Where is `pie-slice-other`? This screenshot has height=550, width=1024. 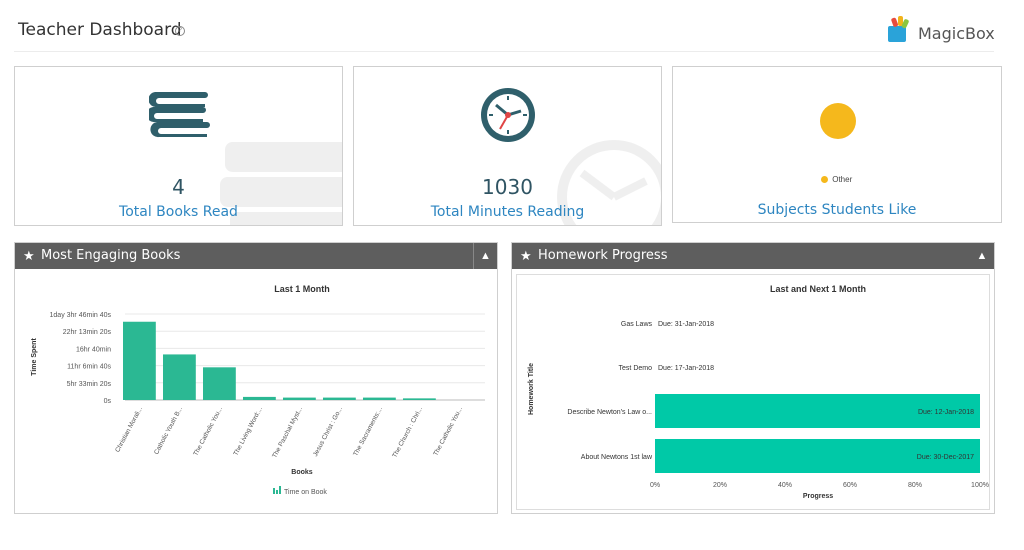
pie-slice-other is located at coordinates (838, 121).